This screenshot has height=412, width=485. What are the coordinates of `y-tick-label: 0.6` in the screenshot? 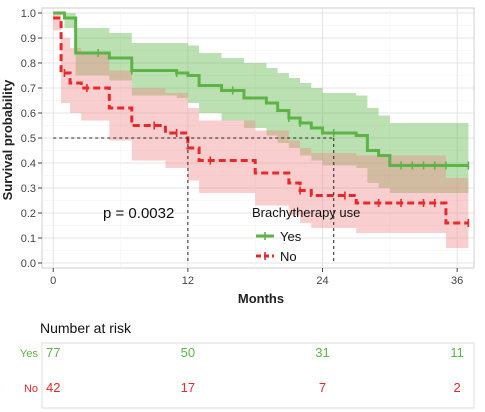 It's located at (28, 114).